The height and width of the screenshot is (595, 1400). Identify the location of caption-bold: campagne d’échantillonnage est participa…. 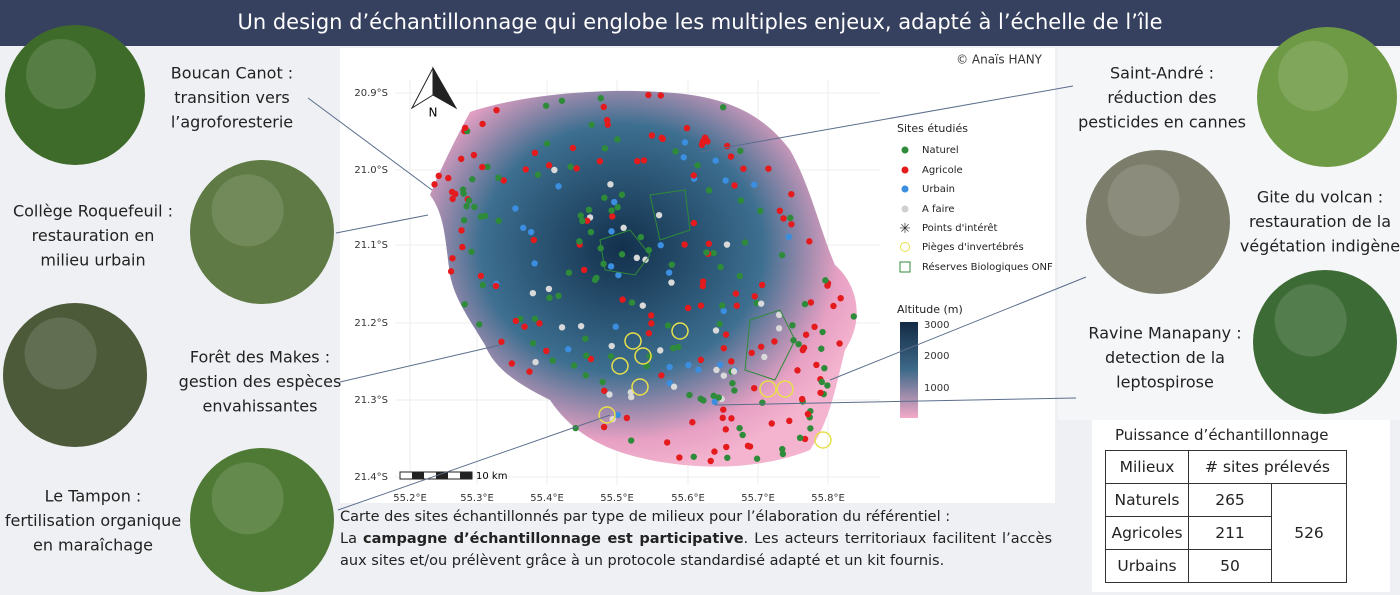
(553, 539).